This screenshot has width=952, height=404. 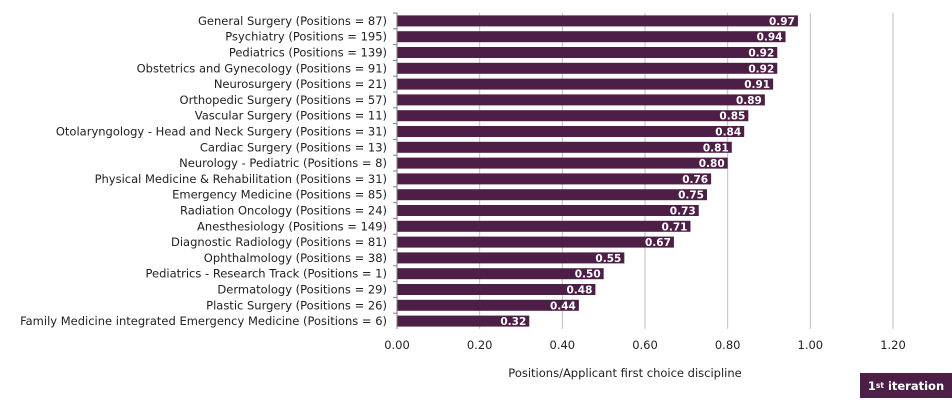 I want to click on data-label: 0.84, so click(x=728, y=133).